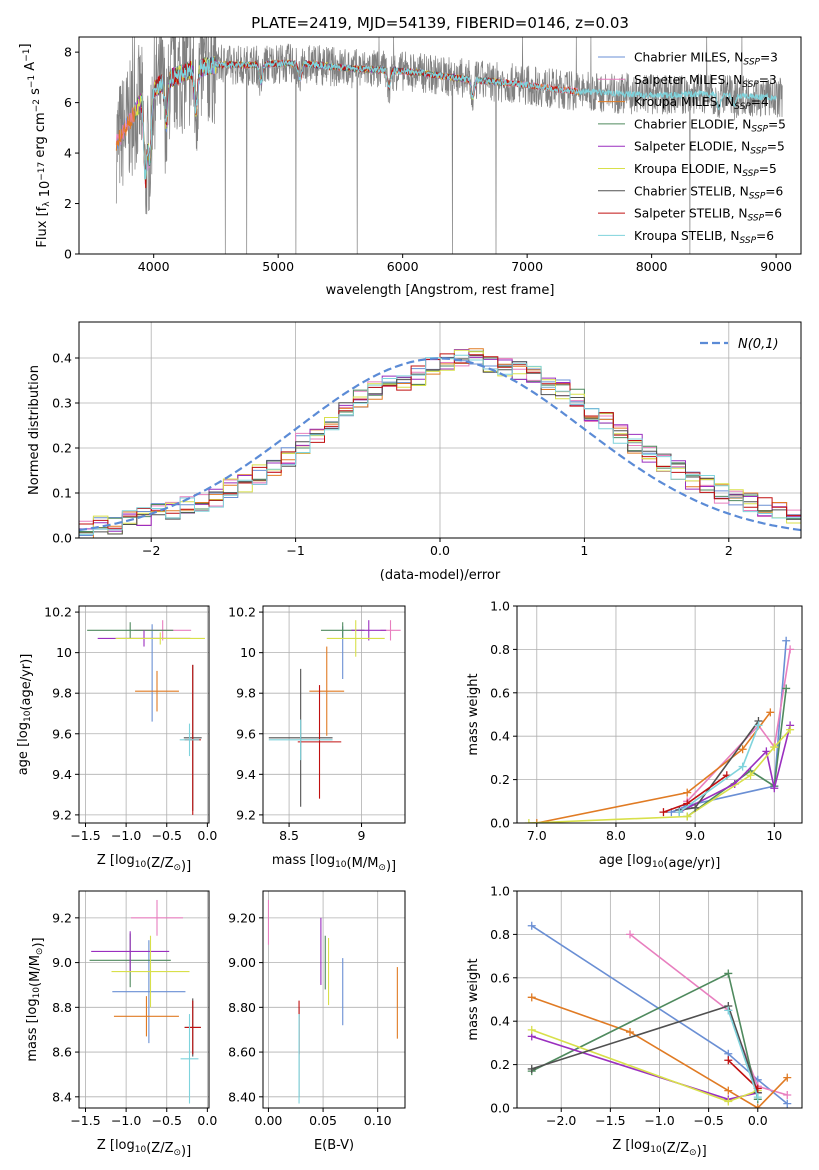 The image size is (819, 1170). I want to click on y-tick-label: 8, so click(68, 52).